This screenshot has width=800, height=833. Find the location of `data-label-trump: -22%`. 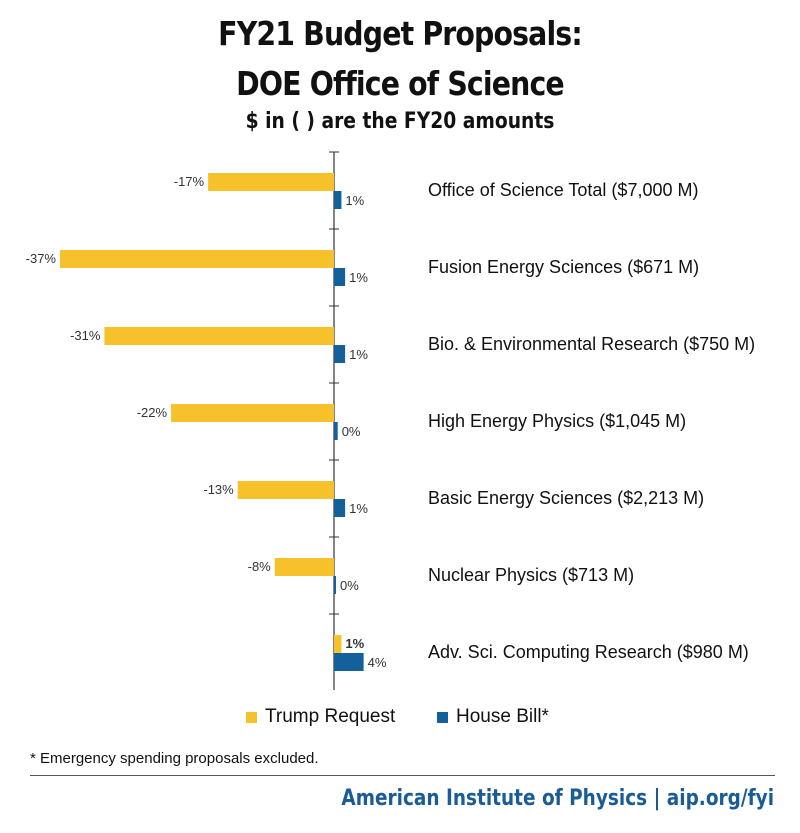

data-label-trump: -22% is located at coordinates (152, 412).